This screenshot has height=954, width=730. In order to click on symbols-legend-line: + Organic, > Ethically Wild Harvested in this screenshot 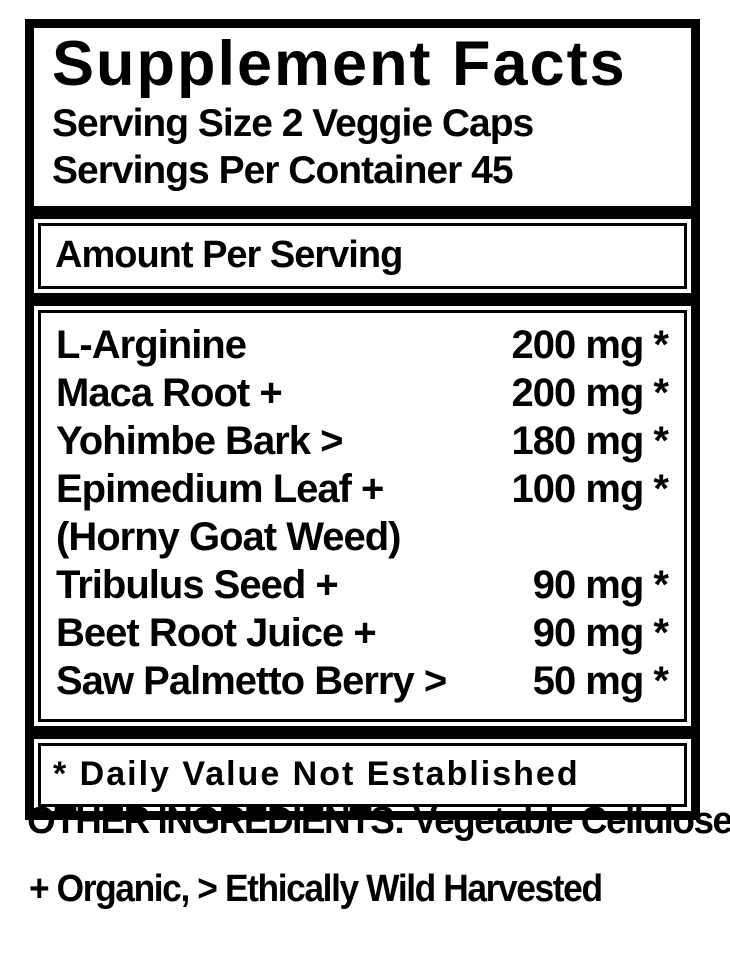, I will do `click(316, 889)`.